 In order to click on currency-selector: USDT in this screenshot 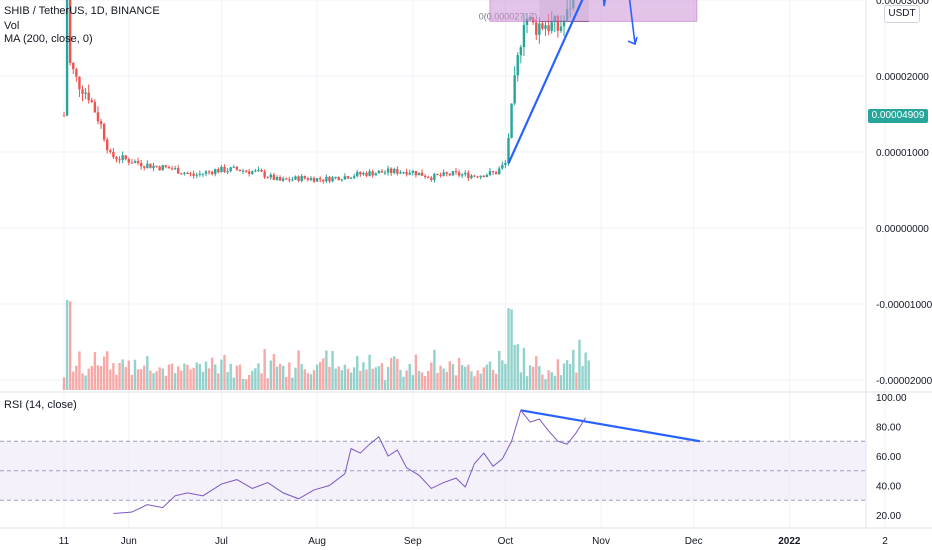, I will do `click(902, 14)`.